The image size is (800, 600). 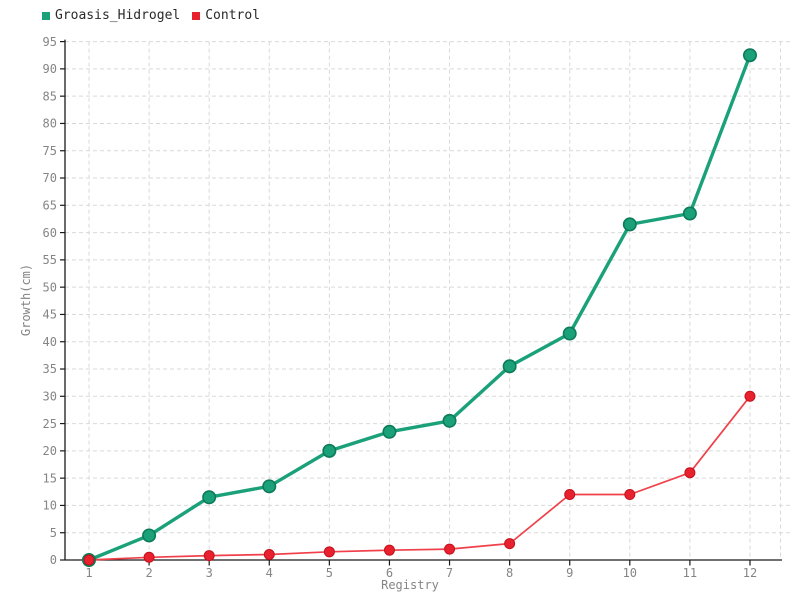 I want to click on x-axis-title: Registry, so click(x=410, y=585).